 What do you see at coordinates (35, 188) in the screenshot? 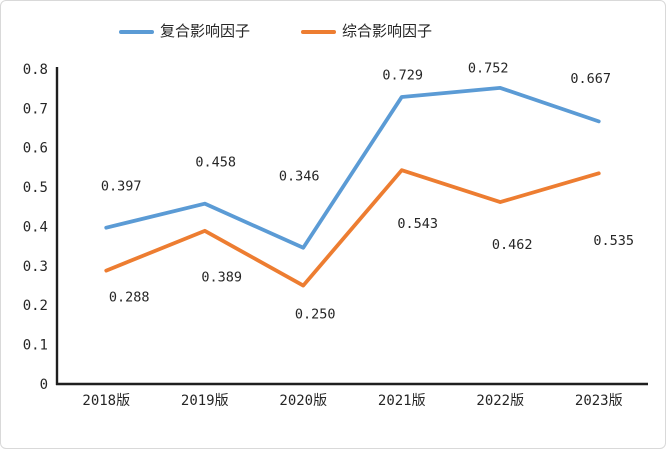
I see `y-tick-label: 0.5` at bounding box center [35, 188].